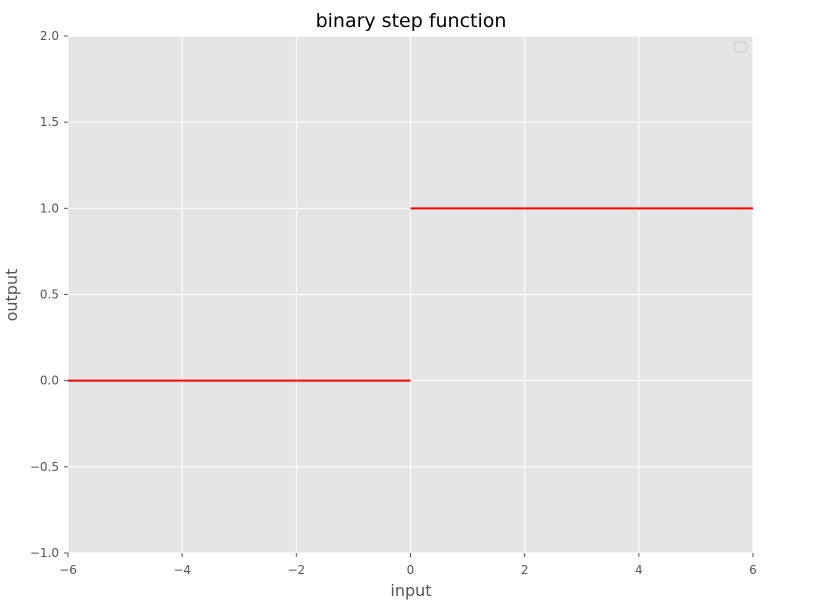 The image size is (814, 616). I want to click on chart-title: binary step function, so click(411, 21).